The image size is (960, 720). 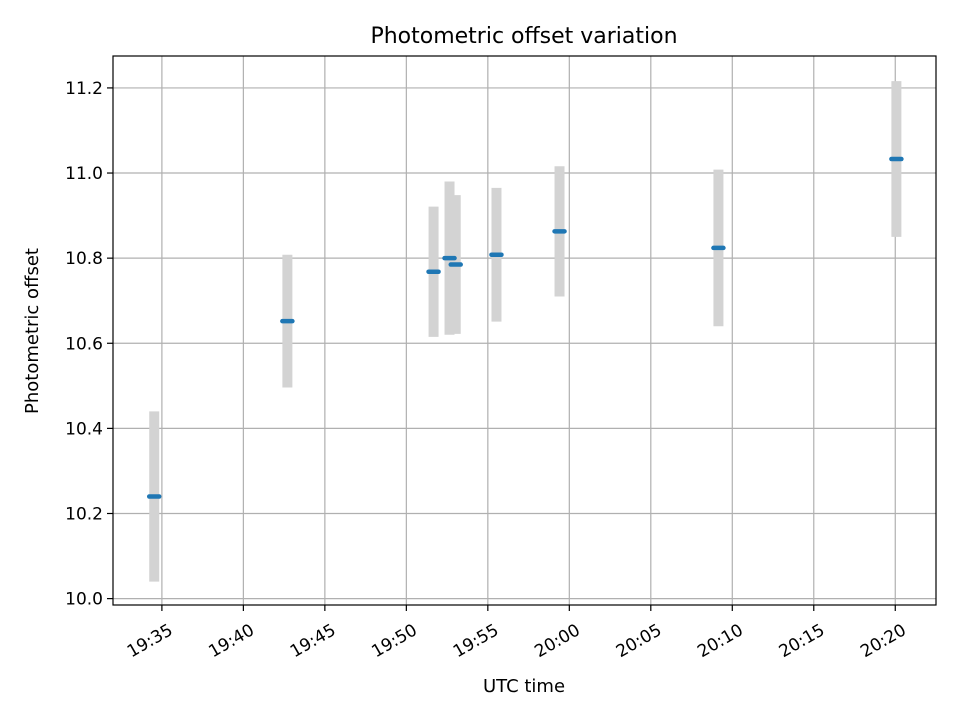 What do you see at coordinates (84, 429) in the screenshot?
I see `y-tick-label: 10.4` at bounding box center [84, 429].